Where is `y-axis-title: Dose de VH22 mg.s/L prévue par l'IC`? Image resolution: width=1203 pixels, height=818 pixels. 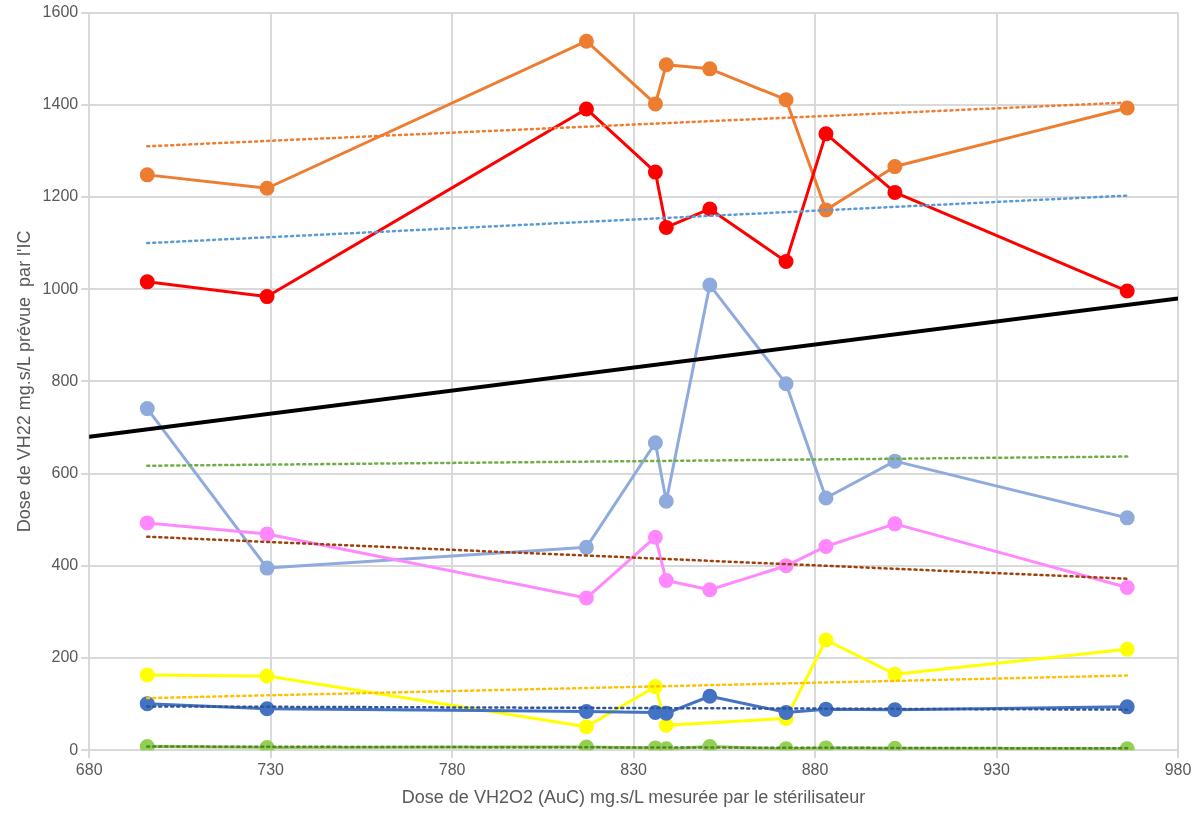
y-axis-title: Dose de VH22 mg.s/L prévue par l'IC is located at coordinates (23, 381).